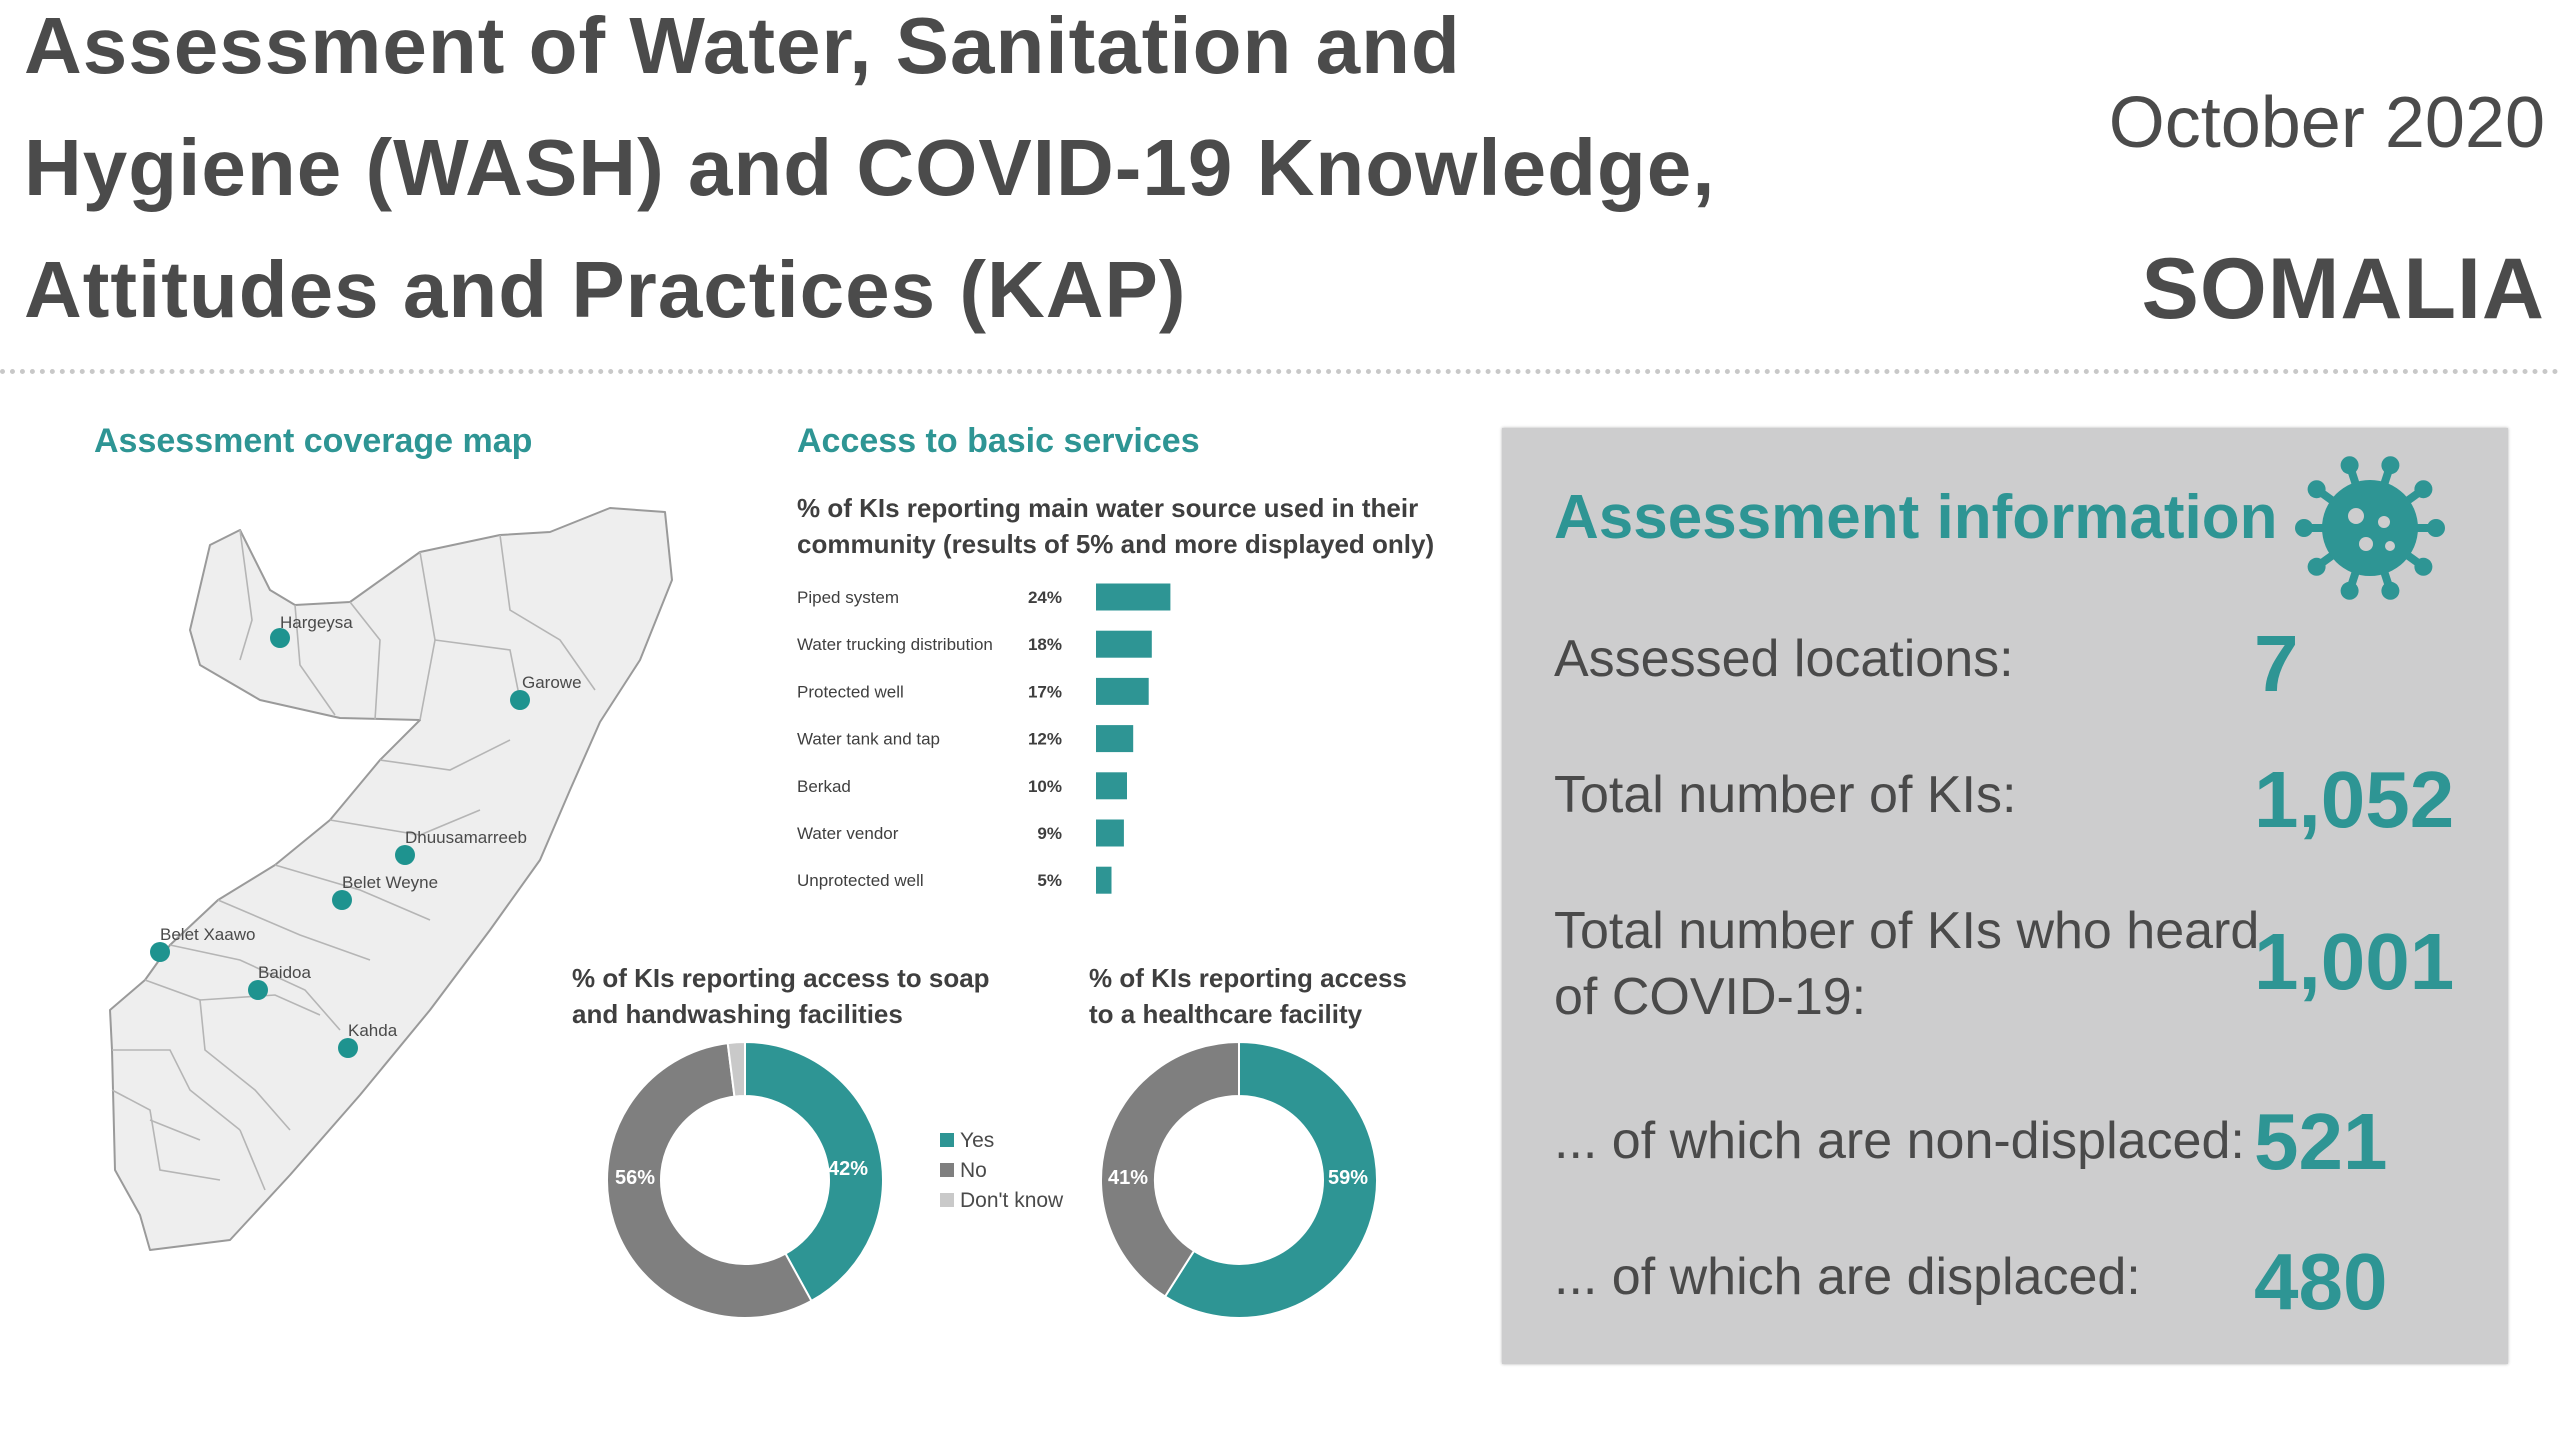 This screenshot has width=2560, height=1441. What do you see at coordinates (1045, 597) in the screenshot?
I see `bar-value-label-0: 24%` at bounding box center [1045, 597].